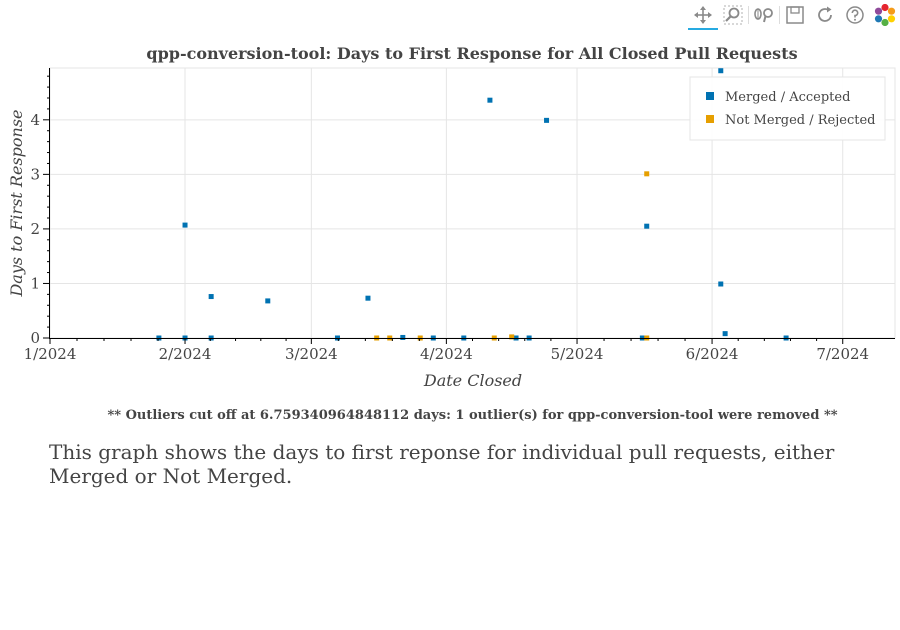 Image resolution: width=900 pixels, height=630 pixels. I want to click on help-tool, so click(855, 15).